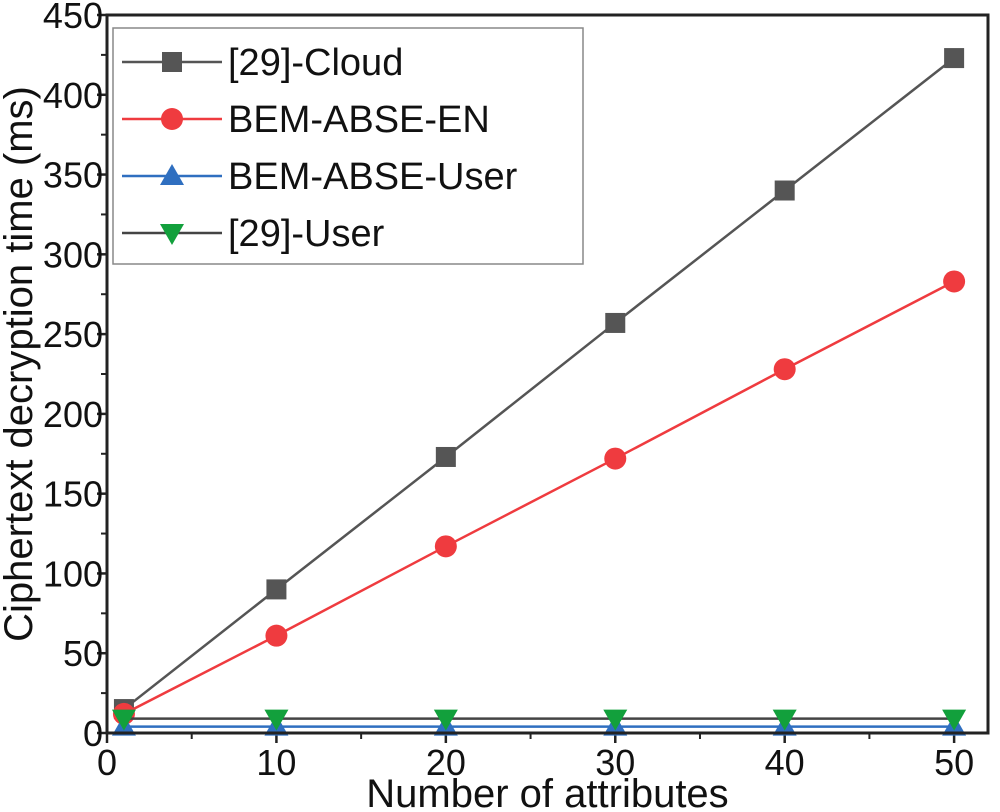  I want to click on x-tick-label: 20, so click(446, 762).